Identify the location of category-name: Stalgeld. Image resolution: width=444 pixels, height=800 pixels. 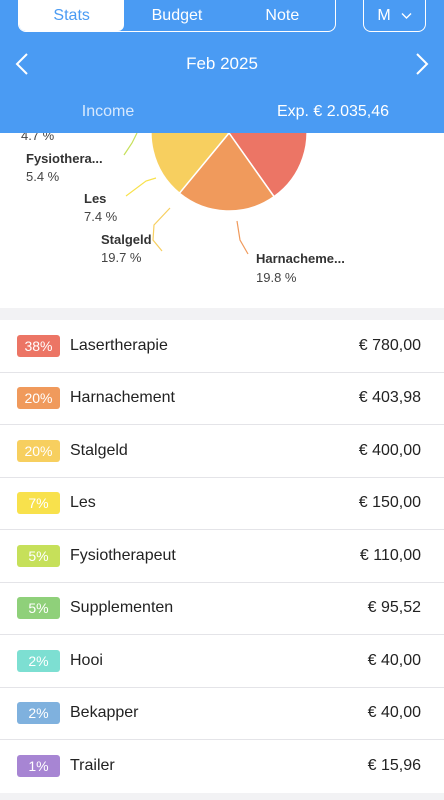
(99, 450).